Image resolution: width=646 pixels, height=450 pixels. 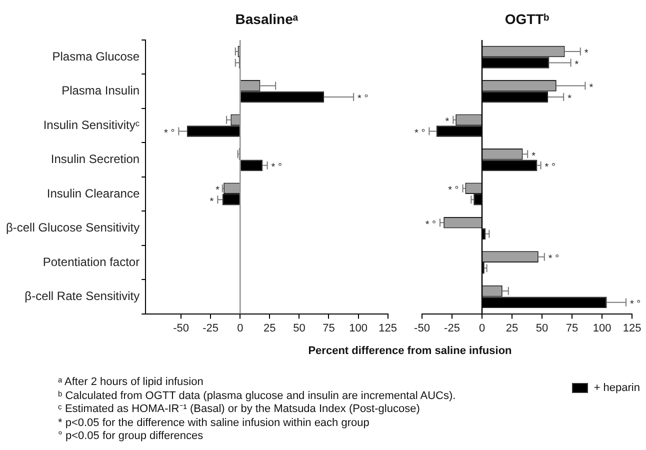 What do you see at coordinates (617, 388) in the screenshot?
I see `legend-label: + heparin` at bounding box center [617, 388].